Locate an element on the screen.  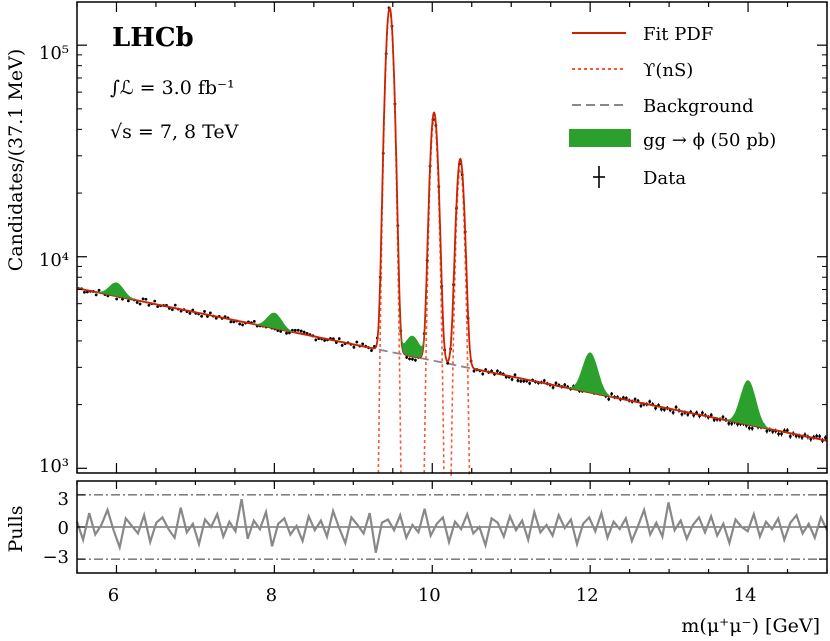
legend-label-fit: Fit PDF is located at coordinates (678, 34).